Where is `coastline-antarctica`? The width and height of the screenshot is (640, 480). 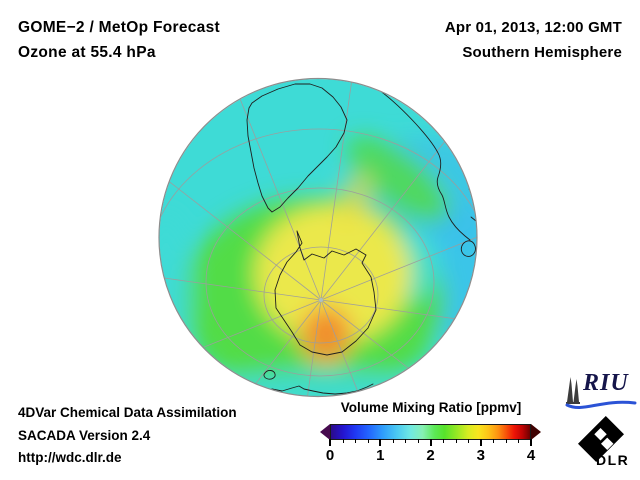 coastline-antarctica is located at coordinates (325, 293).